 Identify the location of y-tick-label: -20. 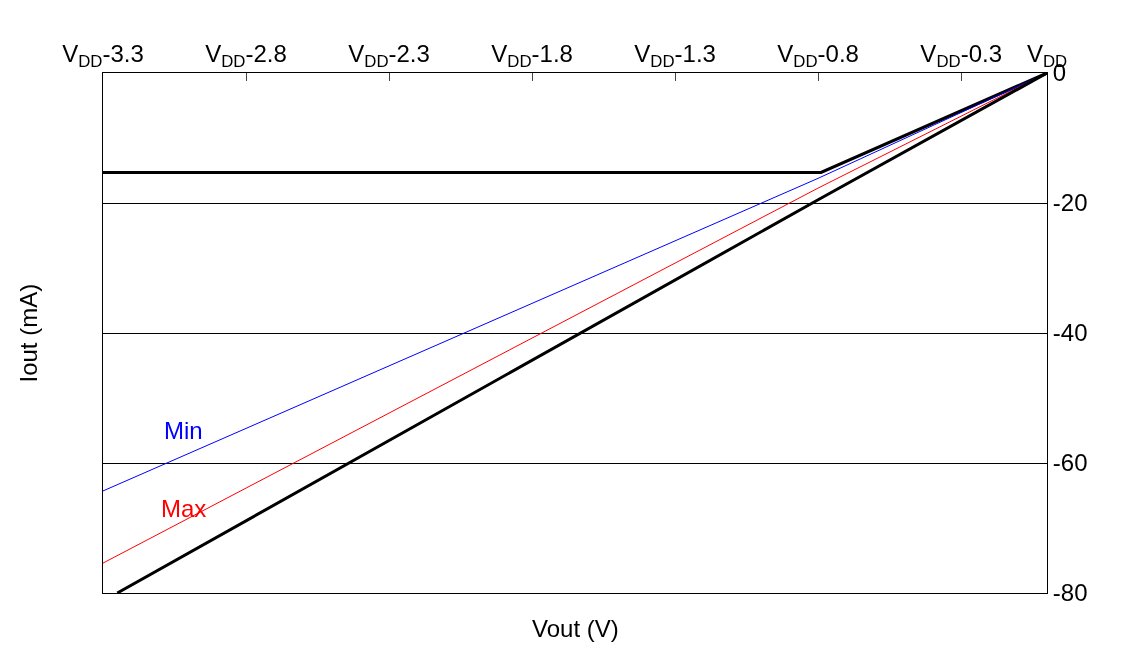
(1070, 203).